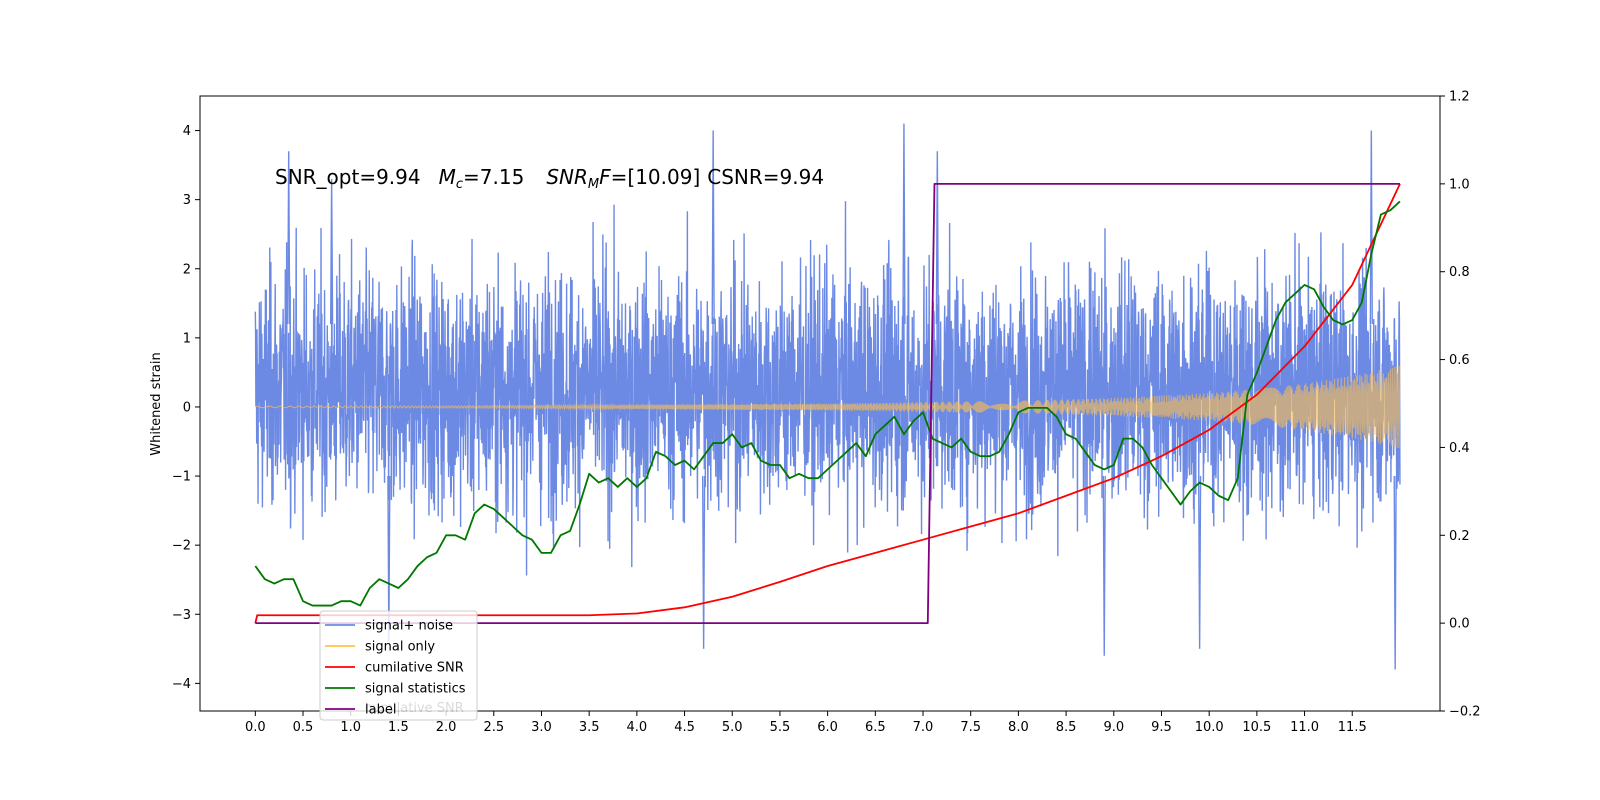  What do you see at coordinates (567, 177) in the screenshot?
I see `annotation-snrmf-symbol: SNR` at bounding box center [567, 177].